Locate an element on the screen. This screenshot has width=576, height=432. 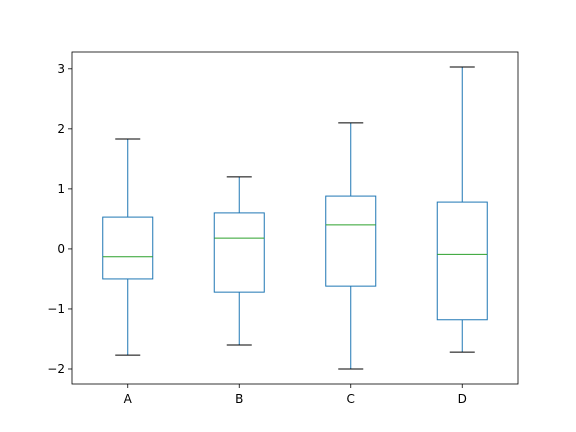
box-C is located at coordinates (351, 246).